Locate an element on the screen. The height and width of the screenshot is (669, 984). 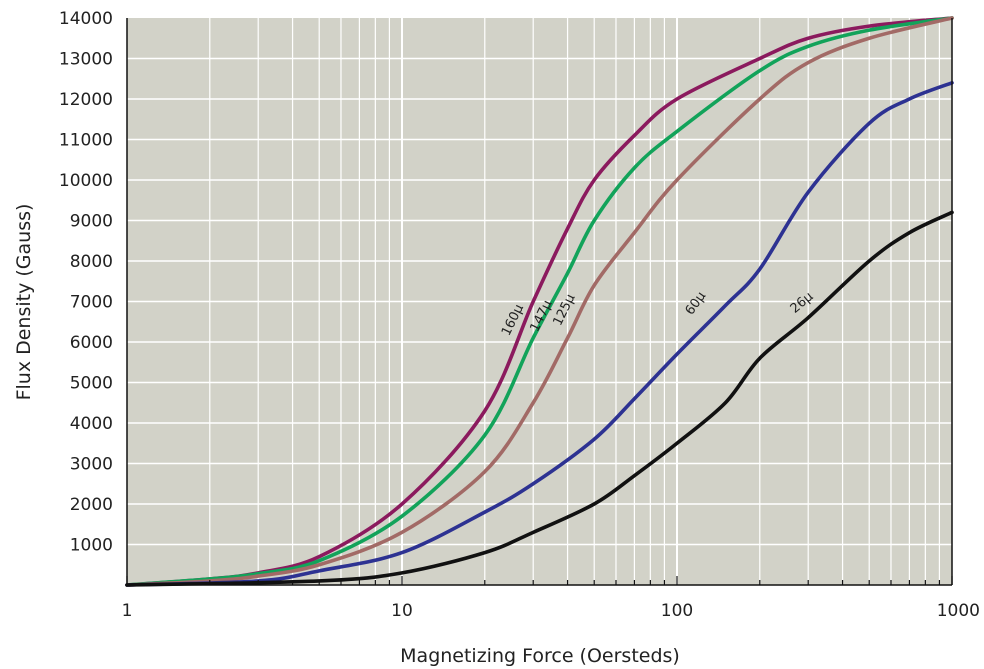
y-tick-label: 9000 is located at coordinates (91, 222).